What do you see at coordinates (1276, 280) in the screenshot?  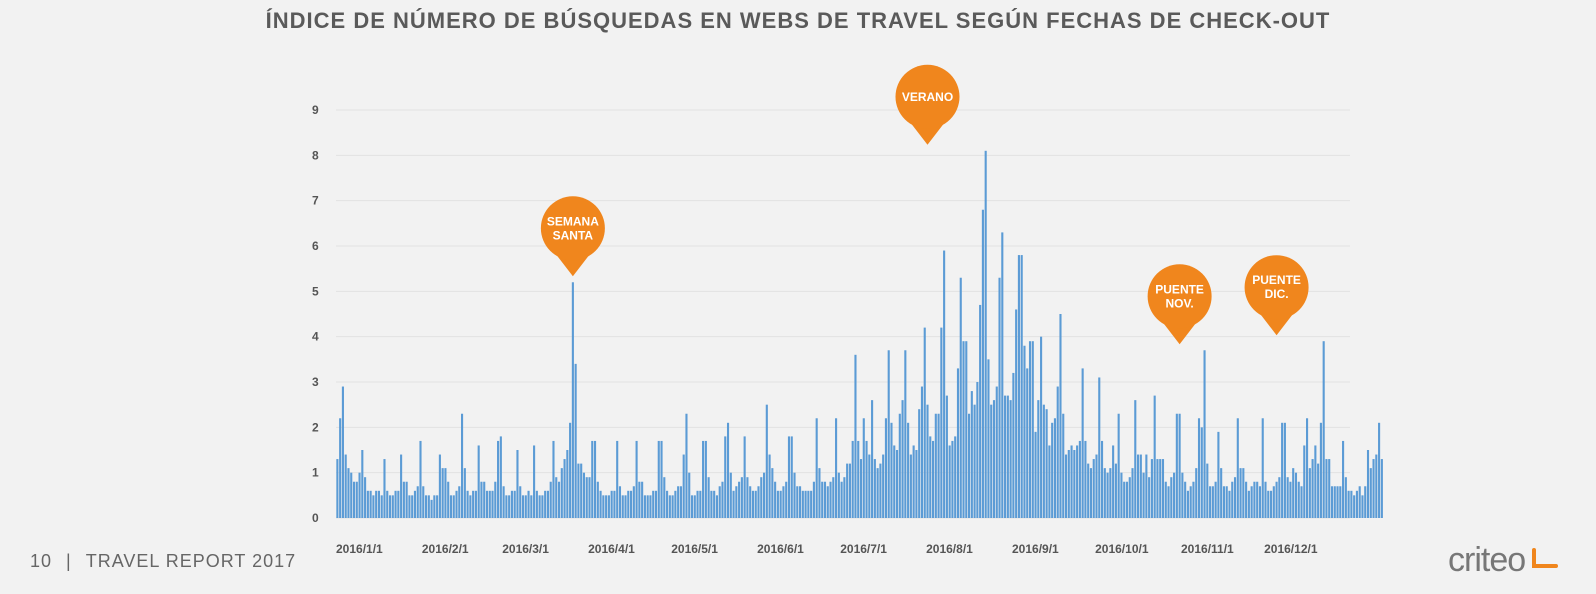 I see `annotation-label: PUENTE` at bounding box center [1276, 280].